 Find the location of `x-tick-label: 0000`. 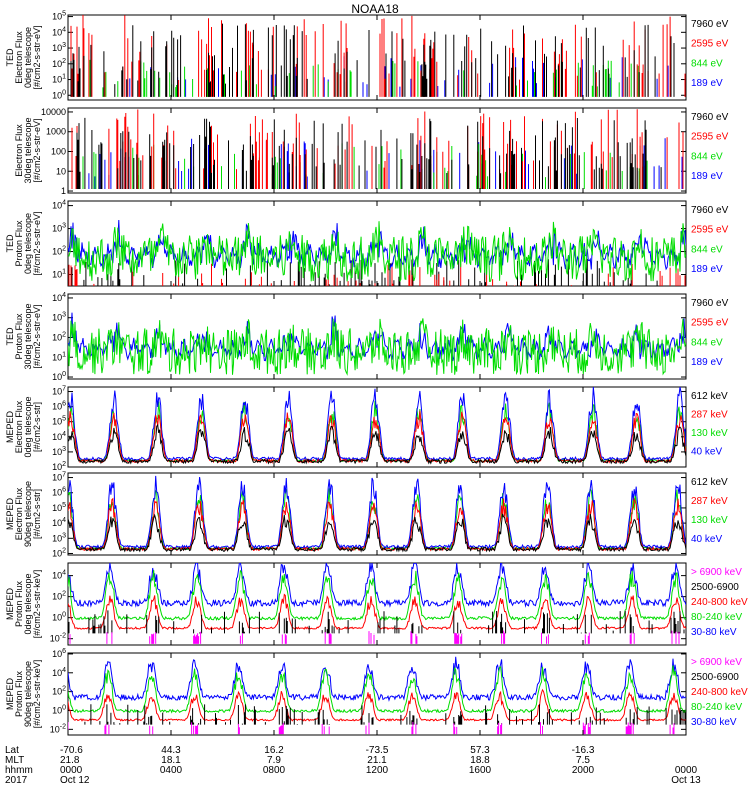

x-tick-label: 0000 is located at coordinates (71, 770).